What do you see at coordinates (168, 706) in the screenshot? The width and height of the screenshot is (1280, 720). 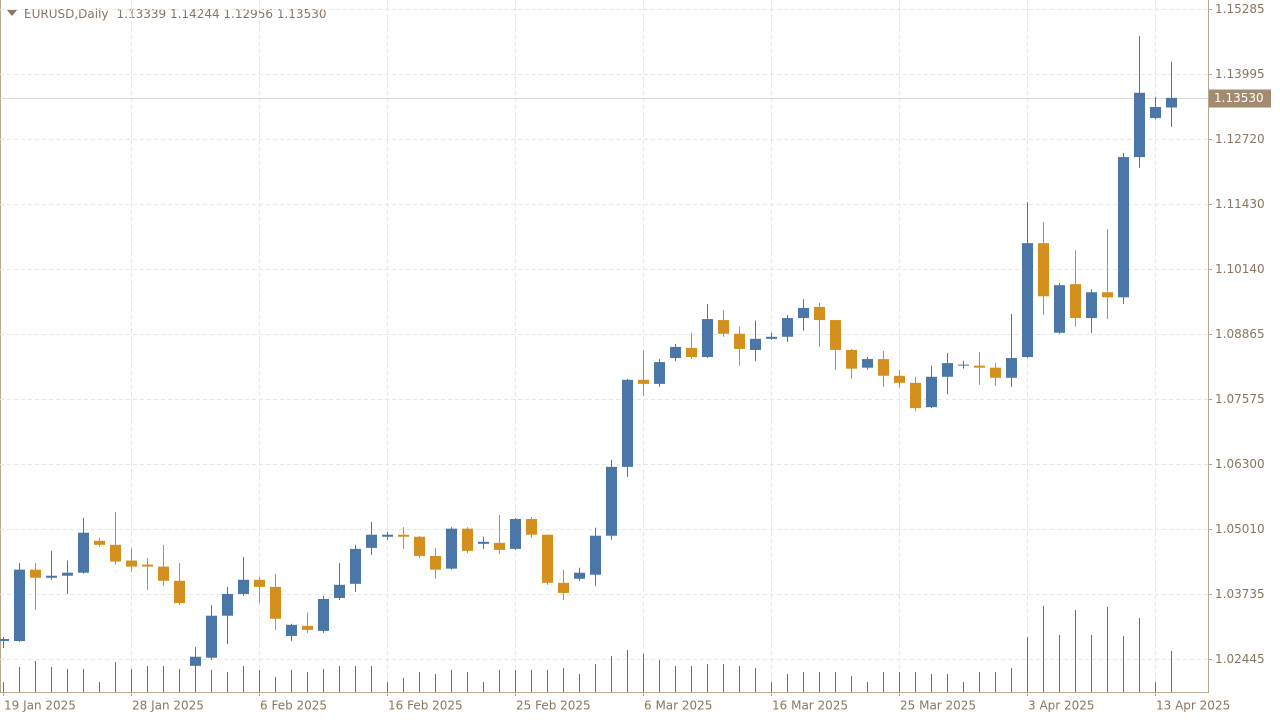 I see `x-tick-label: 28 Jan 2025` at bounding box center [168, 706].